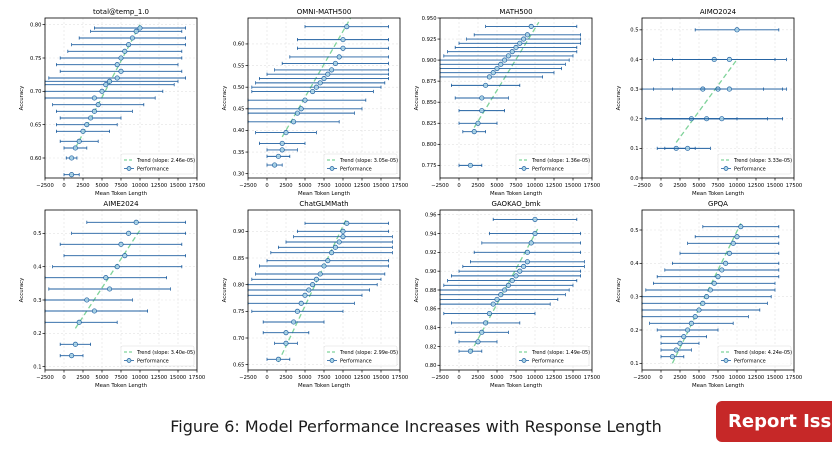  Describe the element at coordinates (718, 204) in the screenshot. I see `chart-title: GPQA` at that location.